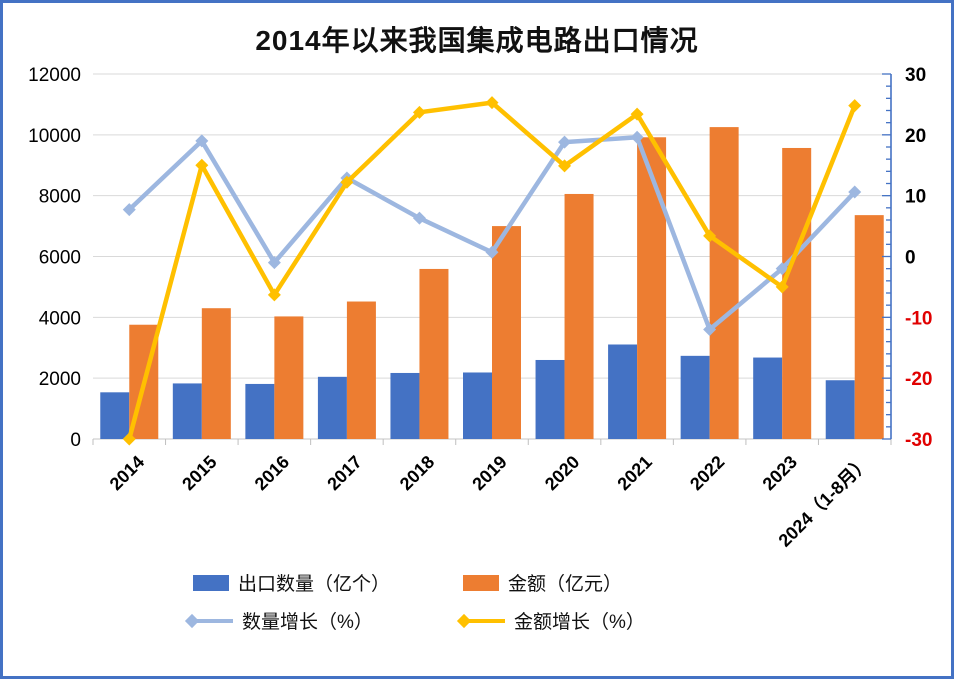 This screenshot has height=679, width=954. What do you see at coordinates (492, 103) in the screenshot?
I see `marker-金额增长（%）-2019` at bounding box center [492, 103].